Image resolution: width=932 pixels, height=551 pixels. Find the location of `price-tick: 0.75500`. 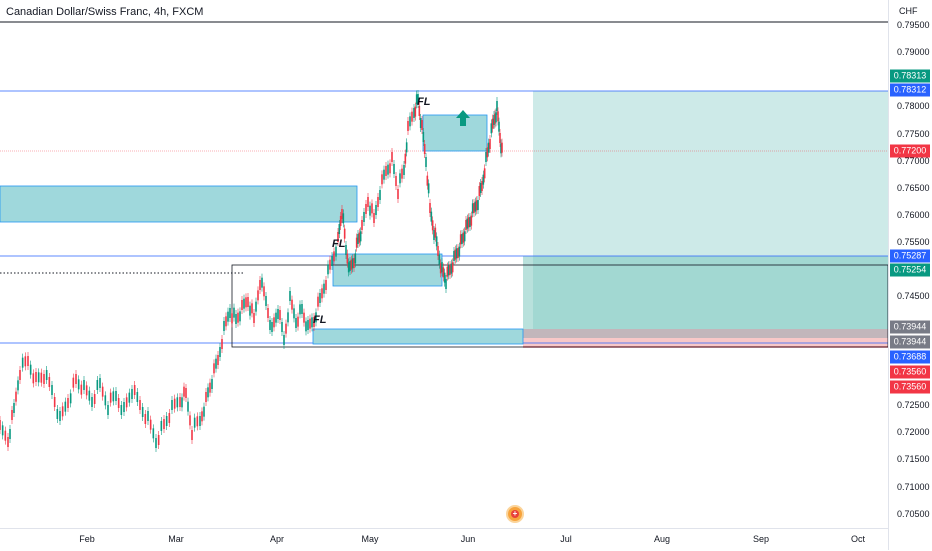

price-tick: 0.75500 is located at coordinates (913, 242).